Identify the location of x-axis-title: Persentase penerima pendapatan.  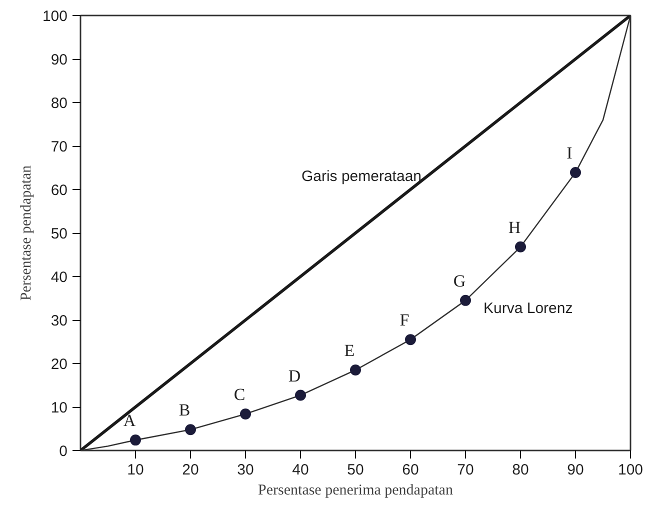
(356, 490).